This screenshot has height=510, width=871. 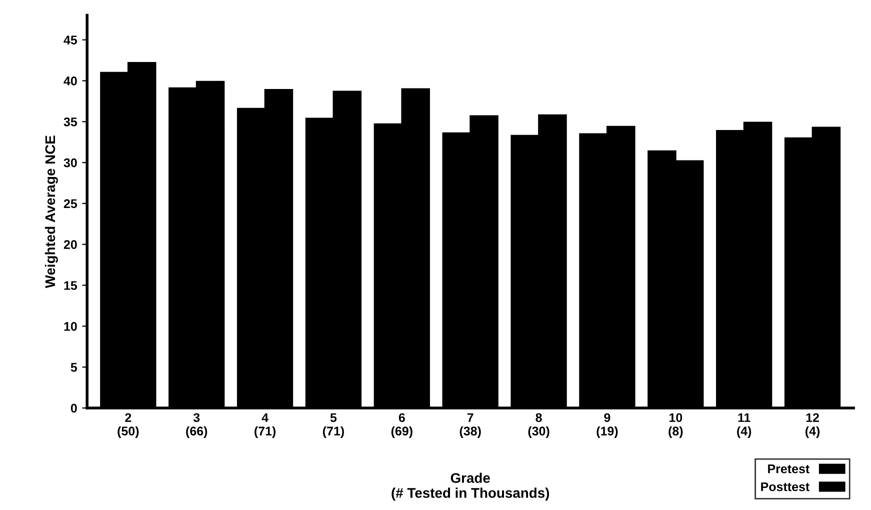 What do you see at coordinates (74, 367) in the screenshot?
I see `y-tick-label: 5` at bounding box center [74, 367].